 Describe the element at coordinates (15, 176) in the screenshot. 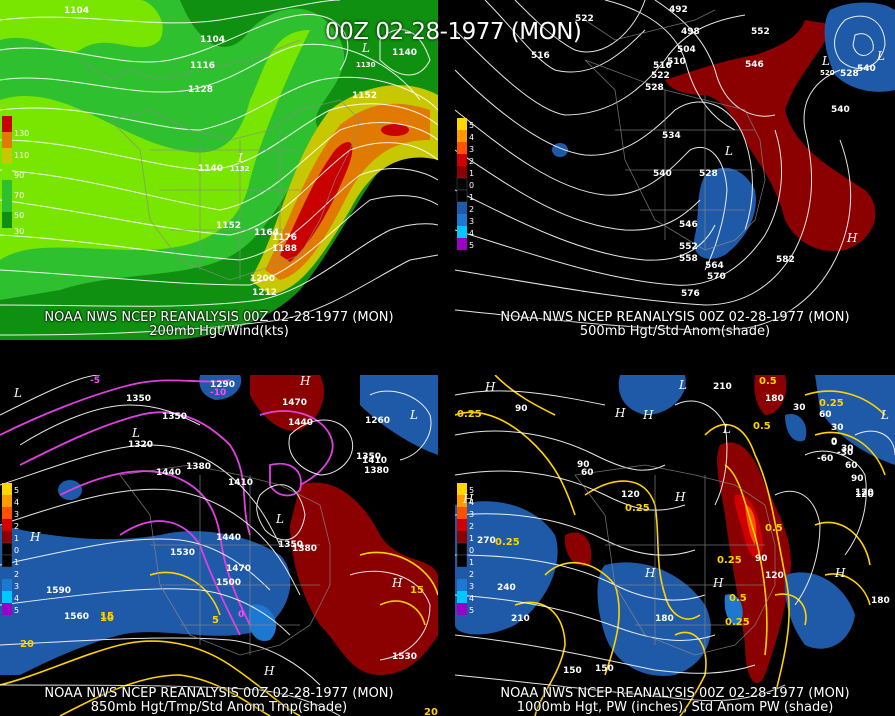

I see `colorbar-200mb: 130 110 90 70 50 30` at that location.